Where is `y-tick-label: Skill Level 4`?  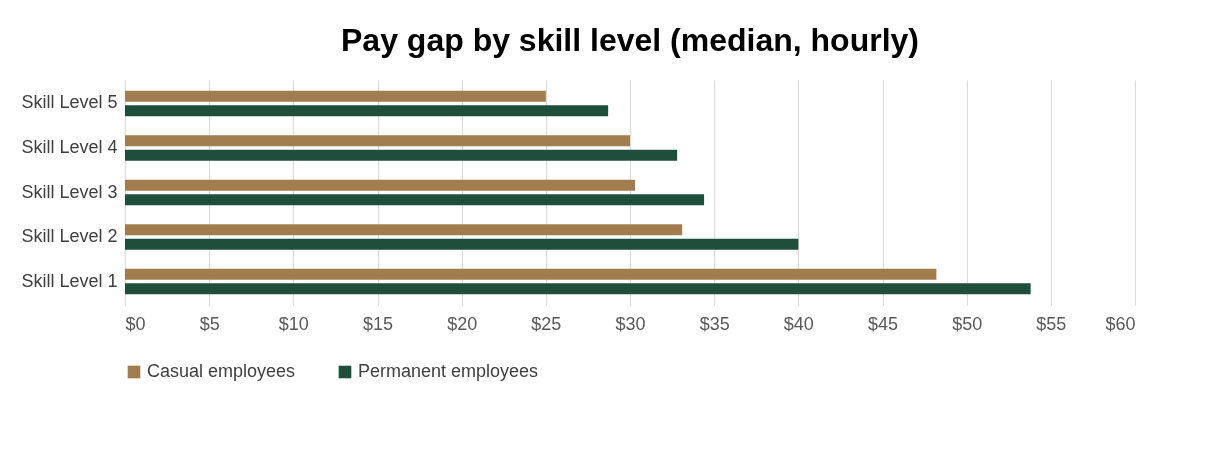
y-tick-label: Skill Level 4 is located at coordinates (69, 146).